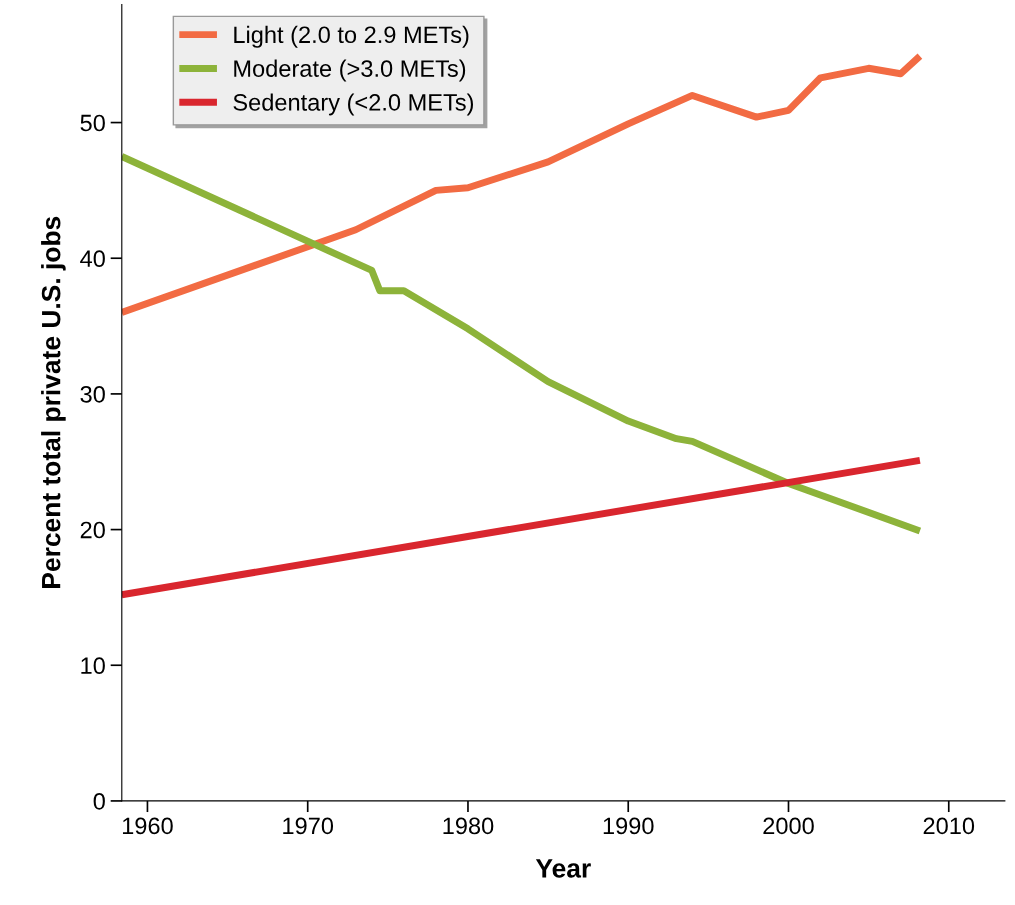 The height and width of the screenshot is (905, 1015). Describe the element at coordinates (308, 826) in the screenshot. I see `x-tick-label: 1970` at that location.